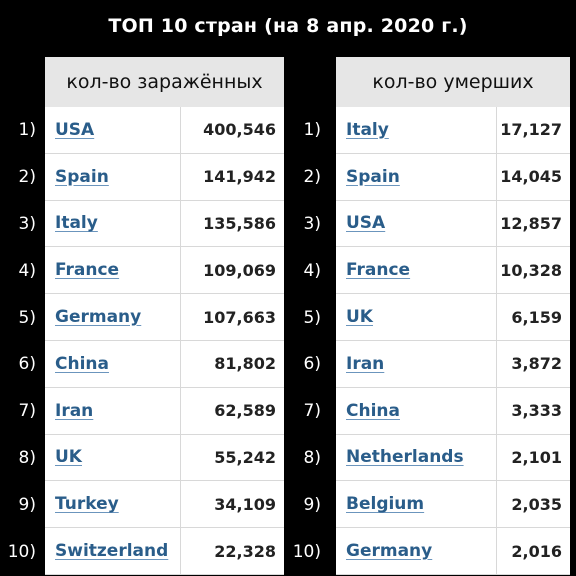 The image size is (576, 576). I want to click on country-cell: Italy, so click(416, 130).